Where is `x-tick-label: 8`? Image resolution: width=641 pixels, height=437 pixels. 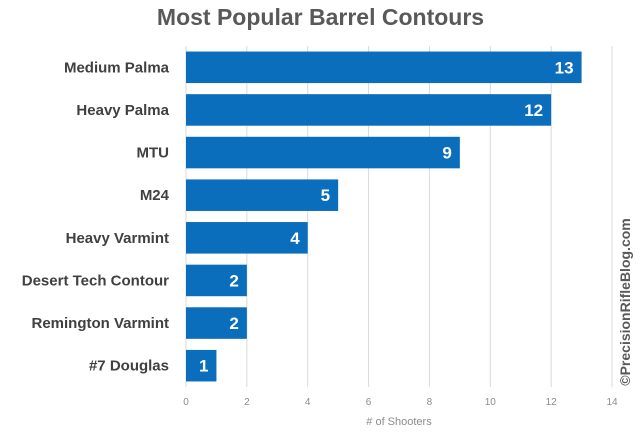
x-tick-label: 8 is located at coordinates (430, 402).